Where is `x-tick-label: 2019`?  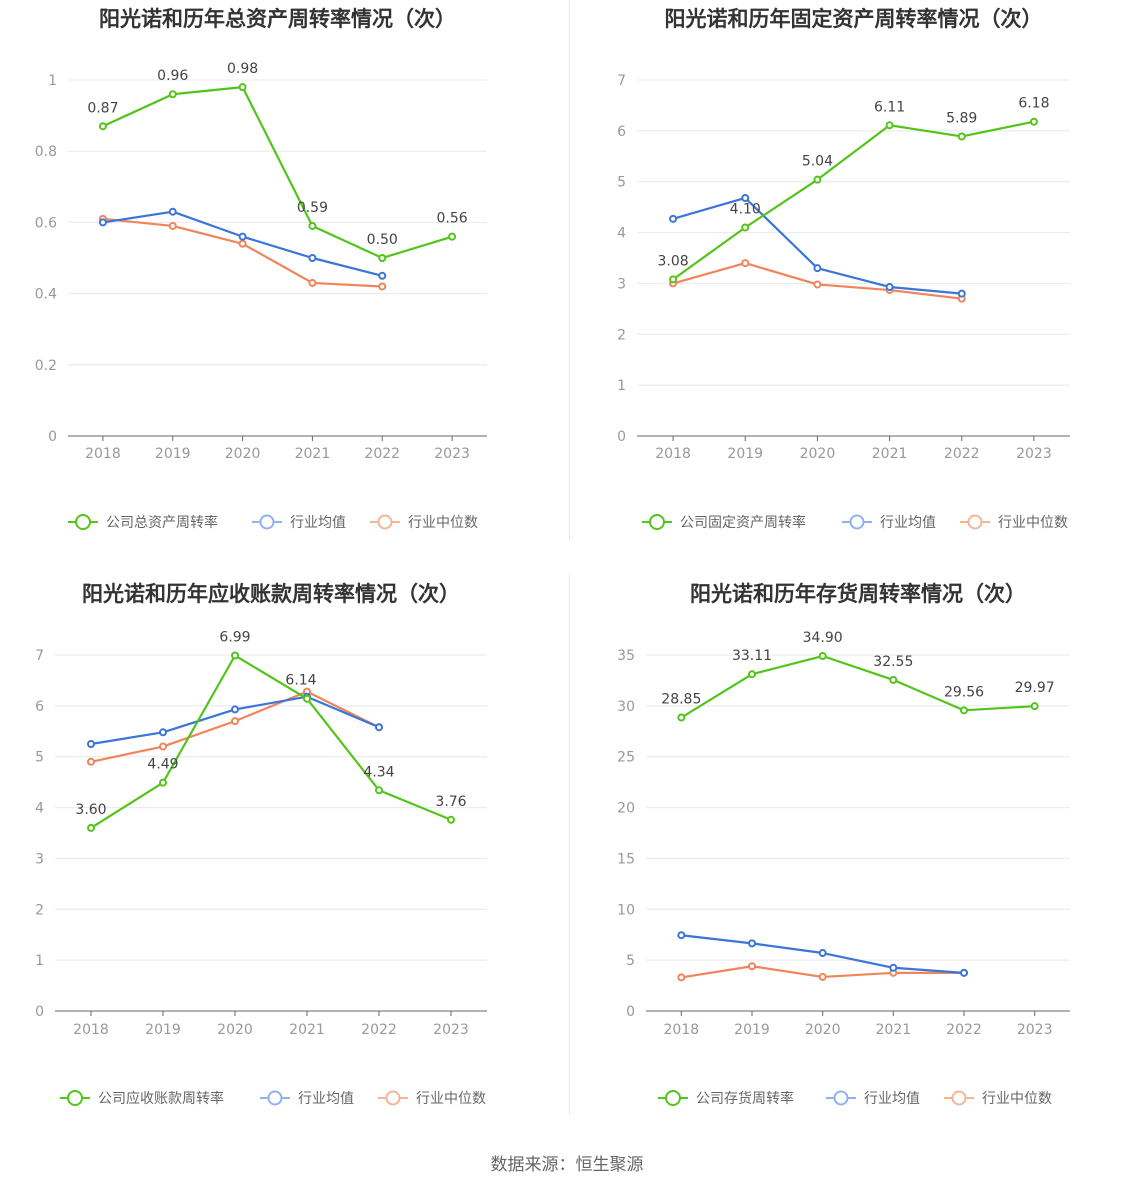 x-tick-label: 2019 is located at coordinates (752, 1030).